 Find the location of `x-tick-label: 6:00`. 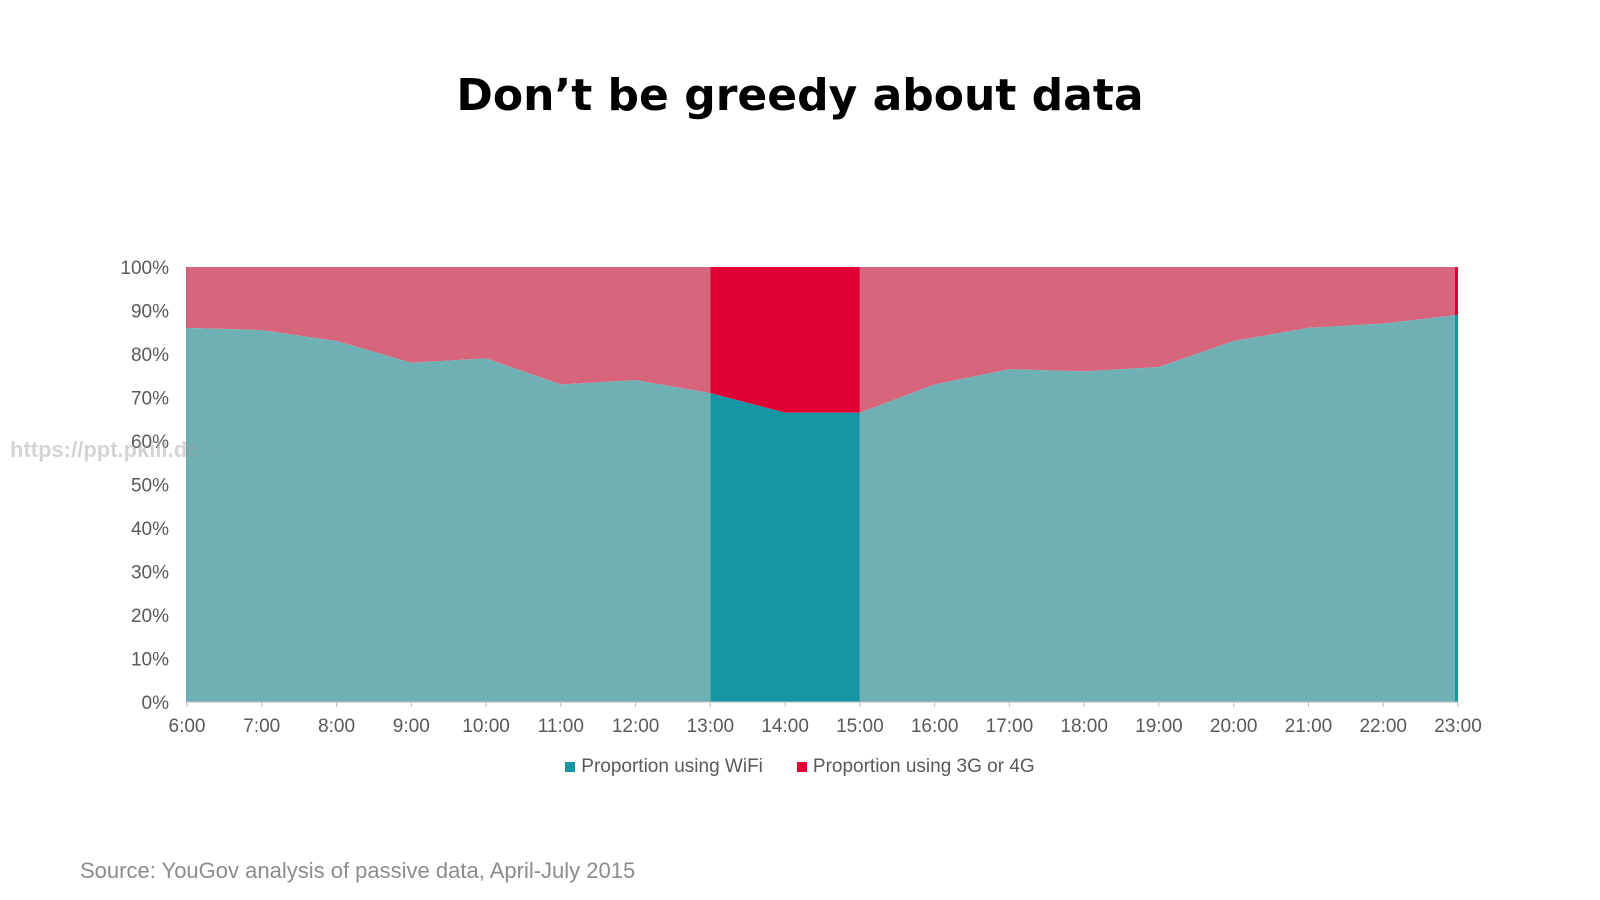

x-tick-label: 6:00 is located at coordinates (187, 726).